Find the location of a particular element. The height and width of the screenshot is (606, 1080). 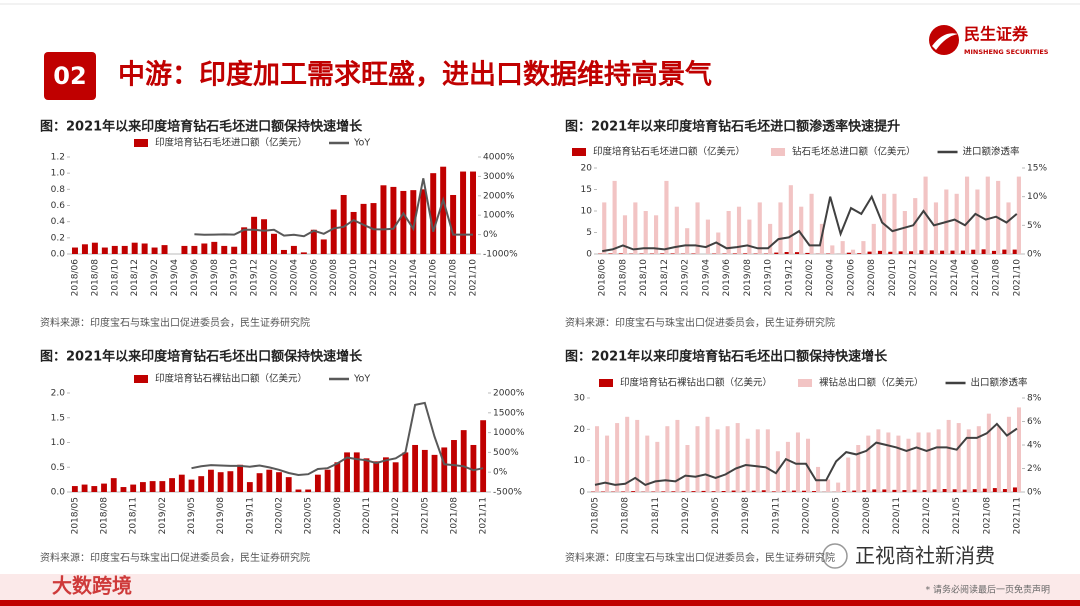

logo-cn: 民生证券 is located at coordinates (996, 34).